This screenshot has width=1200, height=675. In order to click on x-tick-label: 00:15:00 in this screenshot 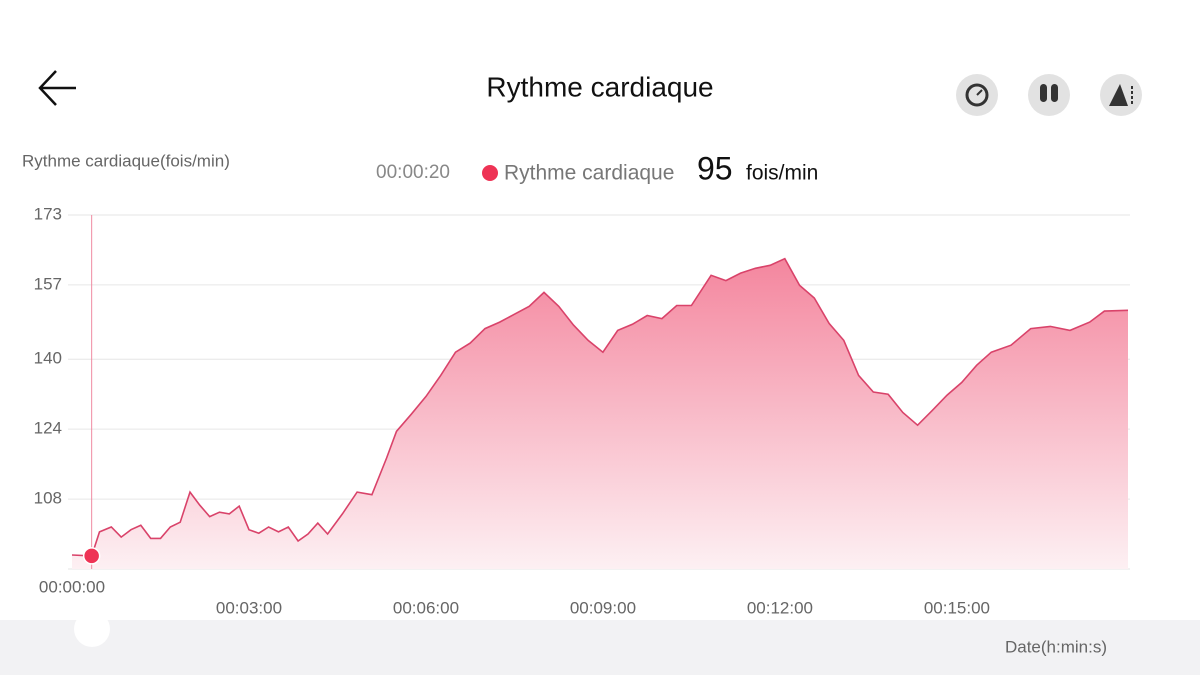, I will do `click(957, 607)`.